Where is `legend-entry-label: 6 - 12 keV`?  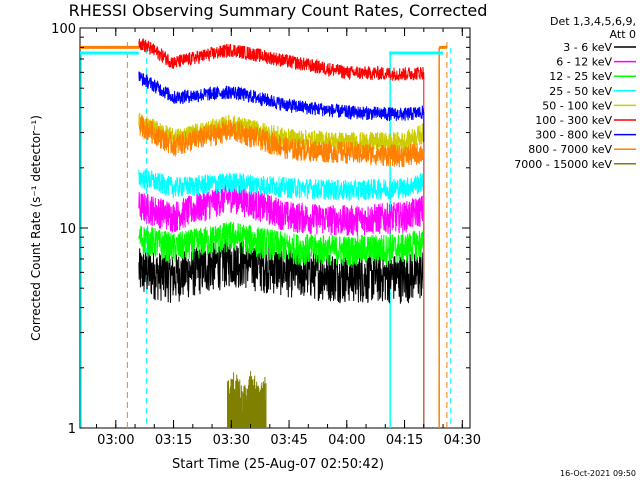
legend-entry-label: 6 - 12 keV is located at coordinates (584, 62).